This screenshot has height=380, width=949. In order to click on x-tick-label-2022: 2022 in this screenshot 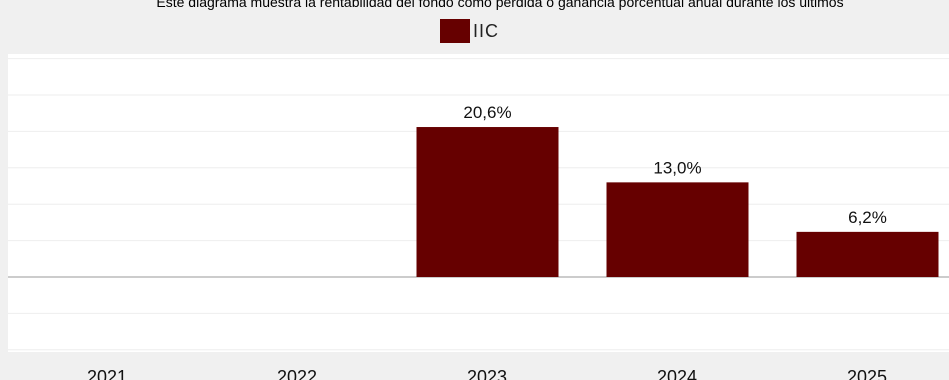, I will do `click(297, 373)`.